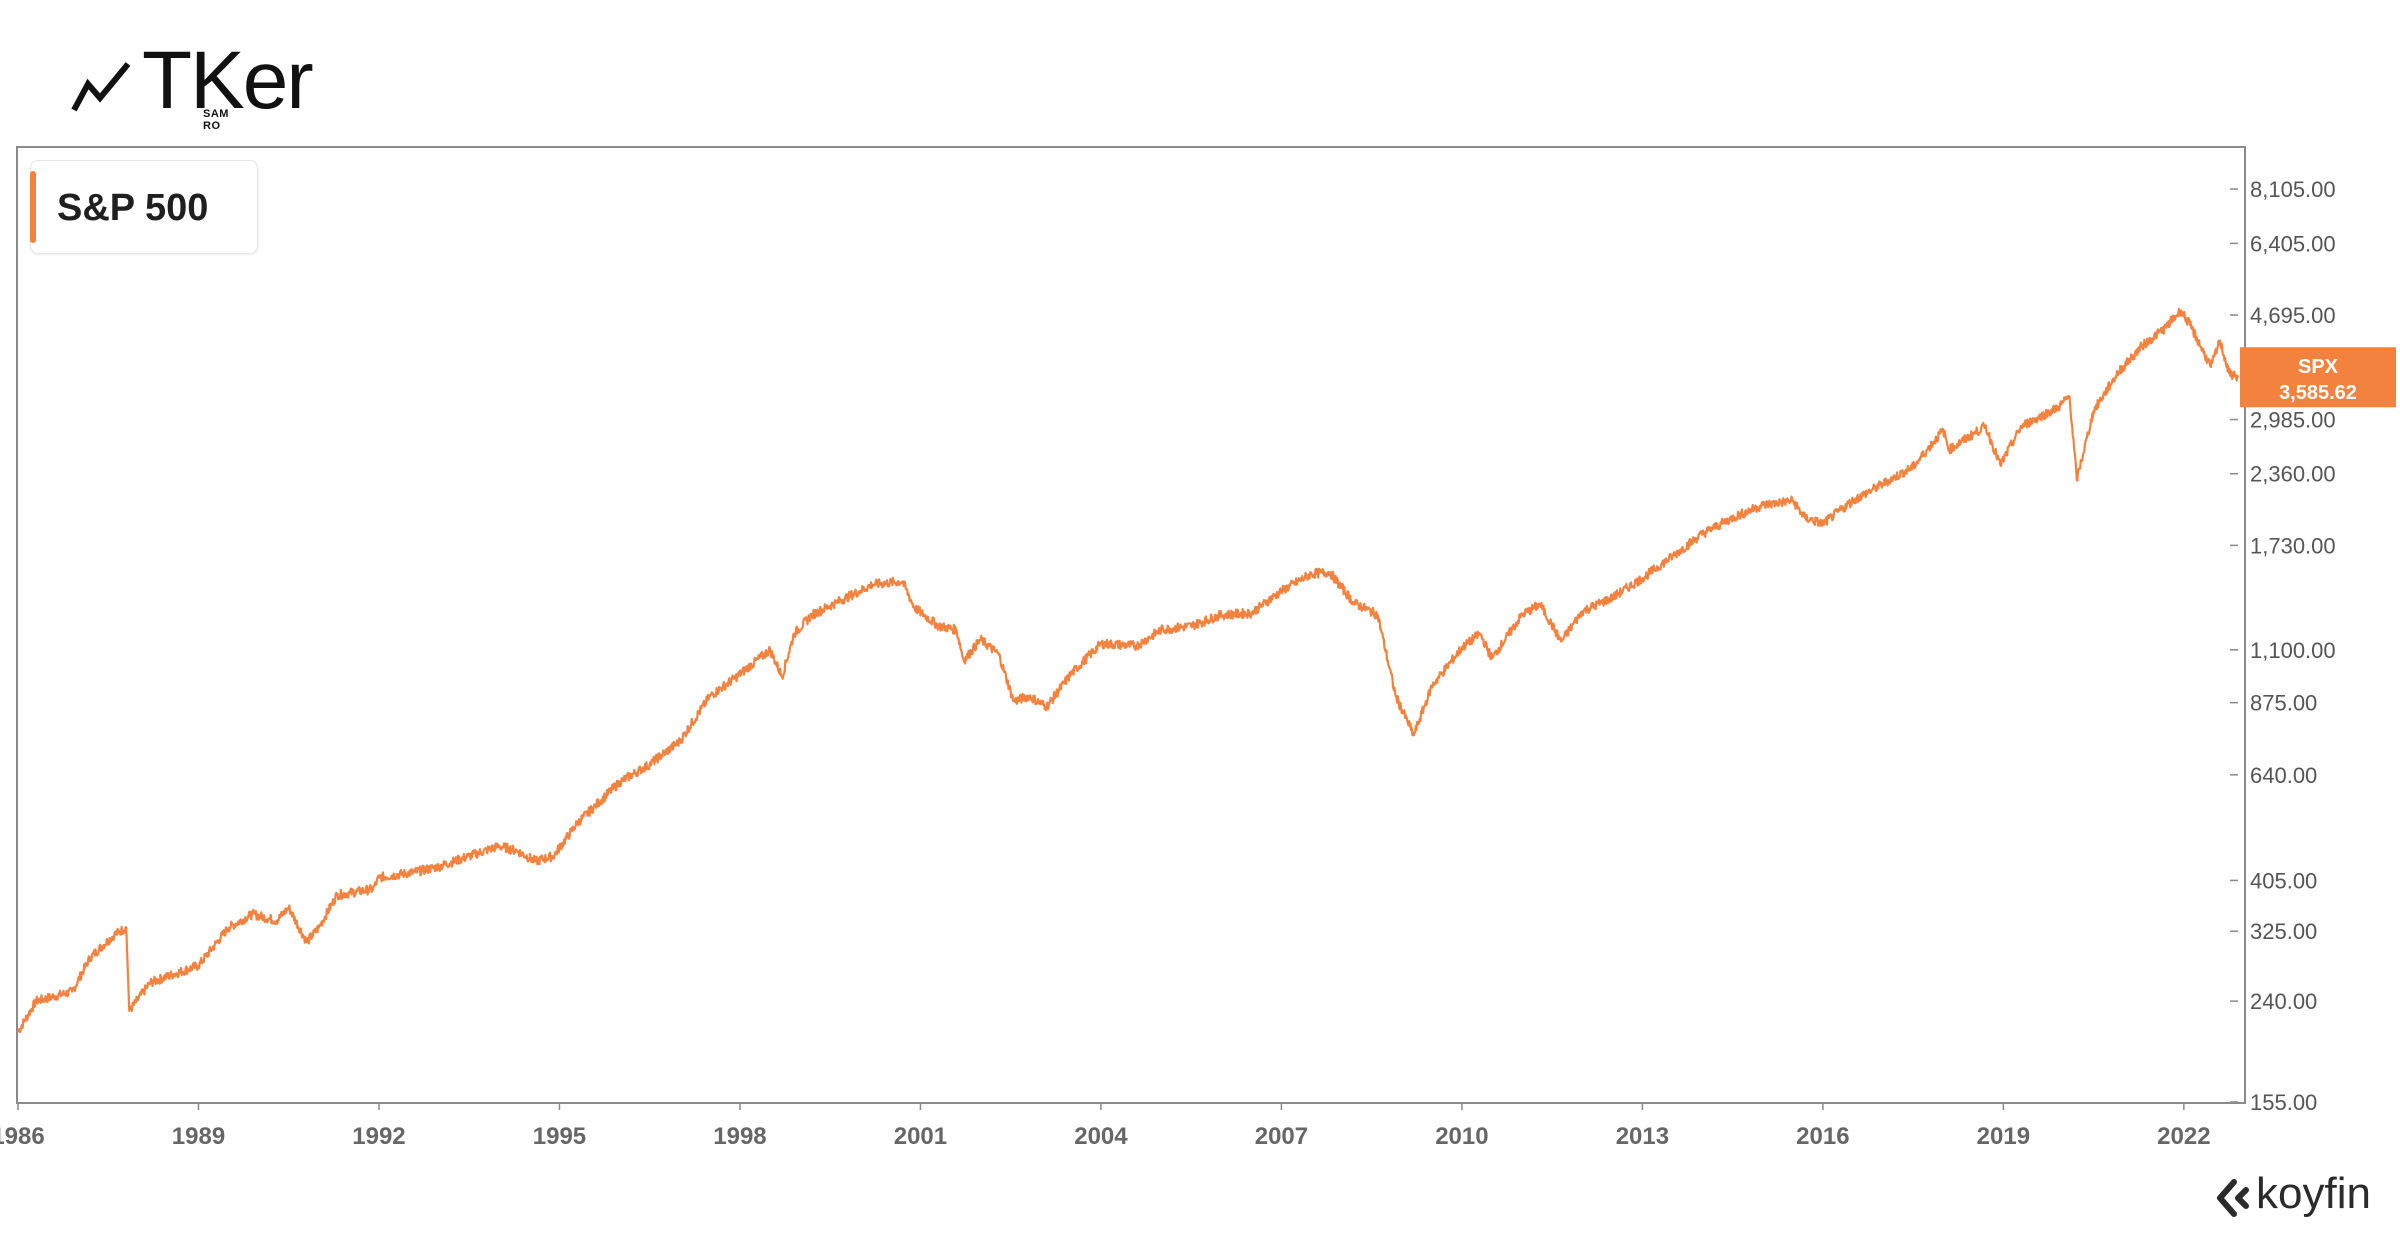 This screenshot has width=2400, height=1240. I want to click on x-tick-label: 2022, so click(2183, 1136).